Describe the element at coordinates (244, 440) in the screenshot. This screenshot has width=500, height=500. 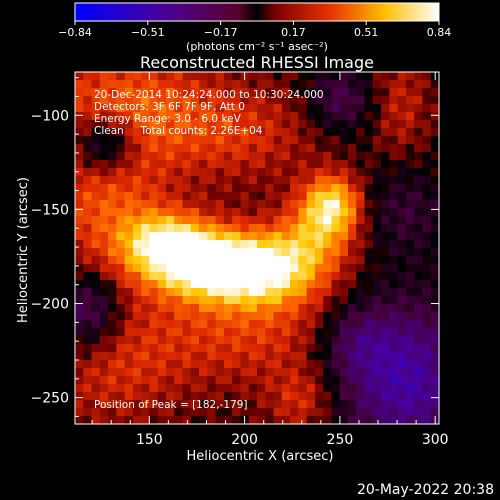
I see `x-tick-label: 200` at that location.